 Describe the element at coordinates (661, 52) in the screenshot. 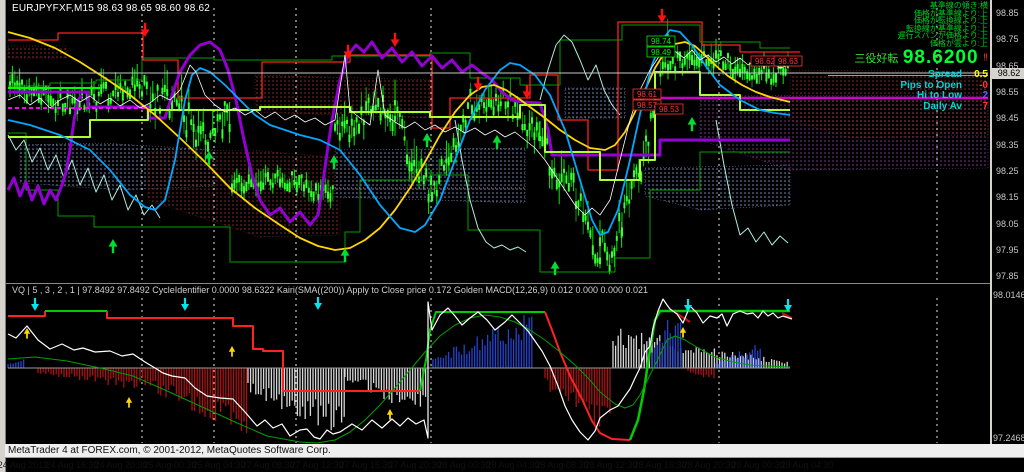

I see `price-label: 98.49` at that location.